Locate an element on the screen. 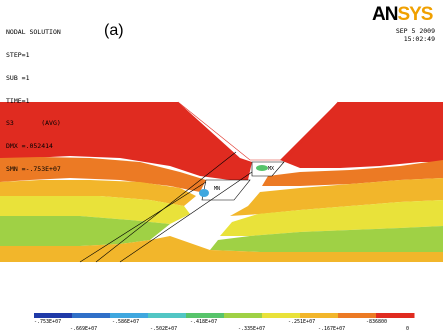 Image resolution: width=443 pixels, height=336 pixels. info-line-time: TIME=1 is located at coordinates (18, 100).